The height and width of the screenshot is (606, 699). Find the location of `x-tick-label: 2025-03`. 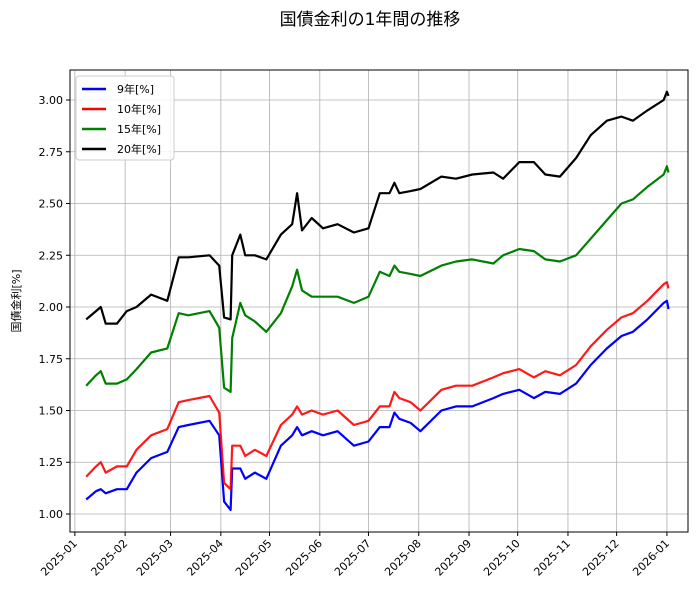

x-tick-label: 2025-03 is located at coordinates (155, 558).